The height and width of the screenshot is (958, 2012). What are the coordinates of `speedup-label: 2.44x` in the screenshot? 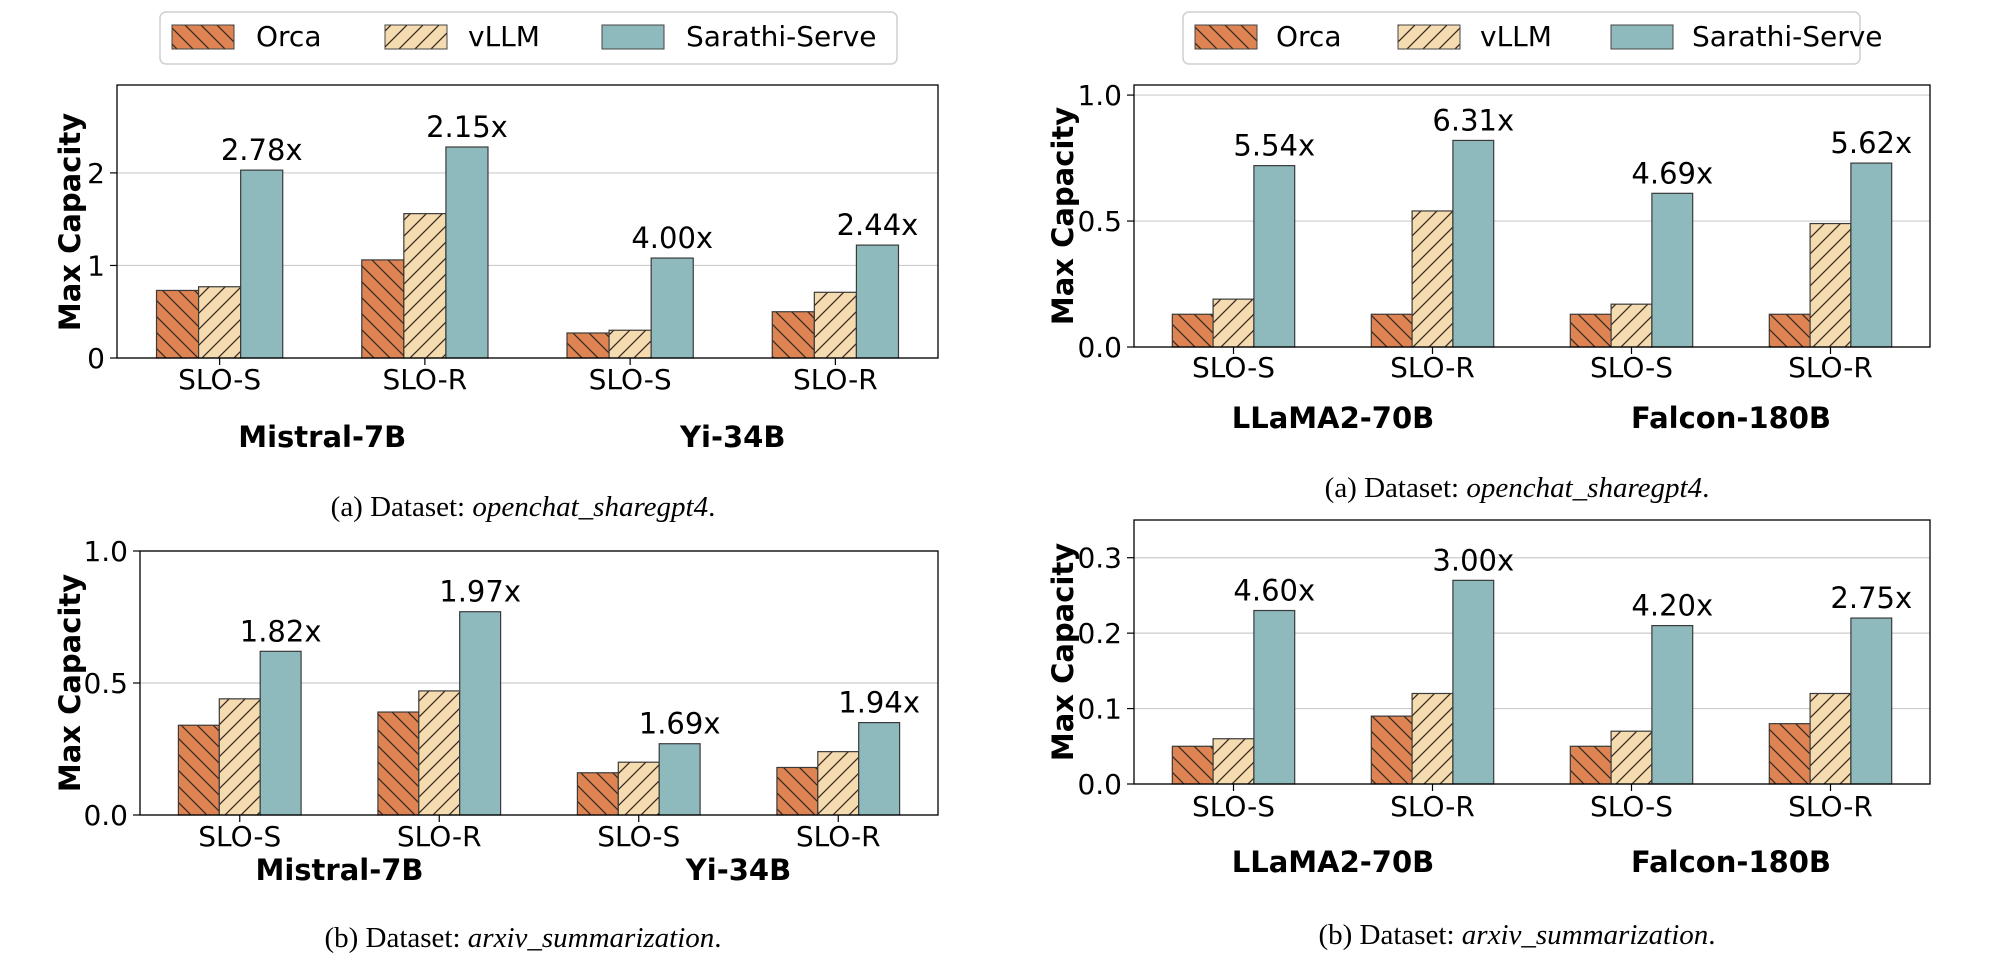 It's located at (878, 225).